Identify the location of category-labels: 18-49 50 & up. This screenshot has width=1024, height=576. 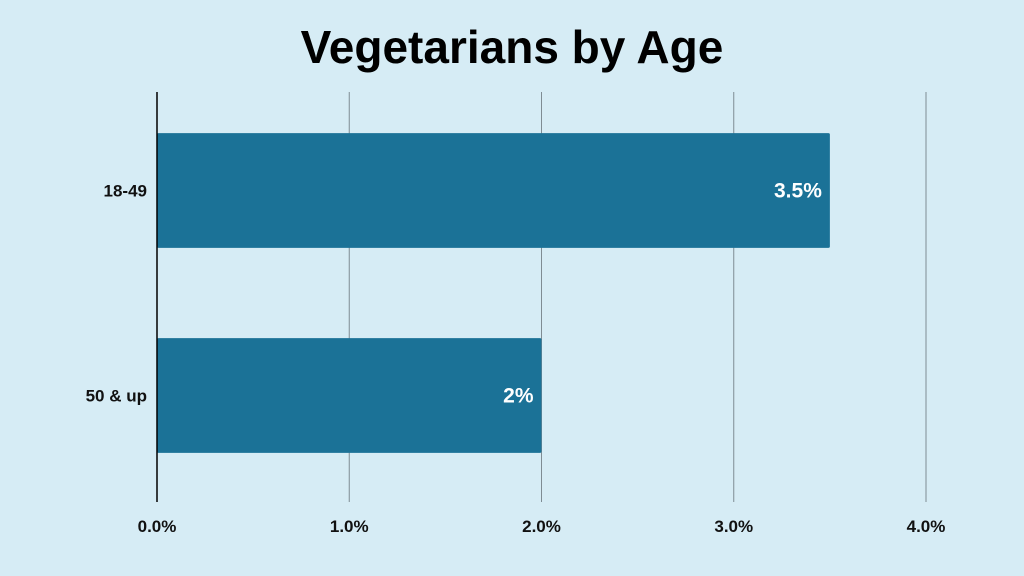
(116, 294).